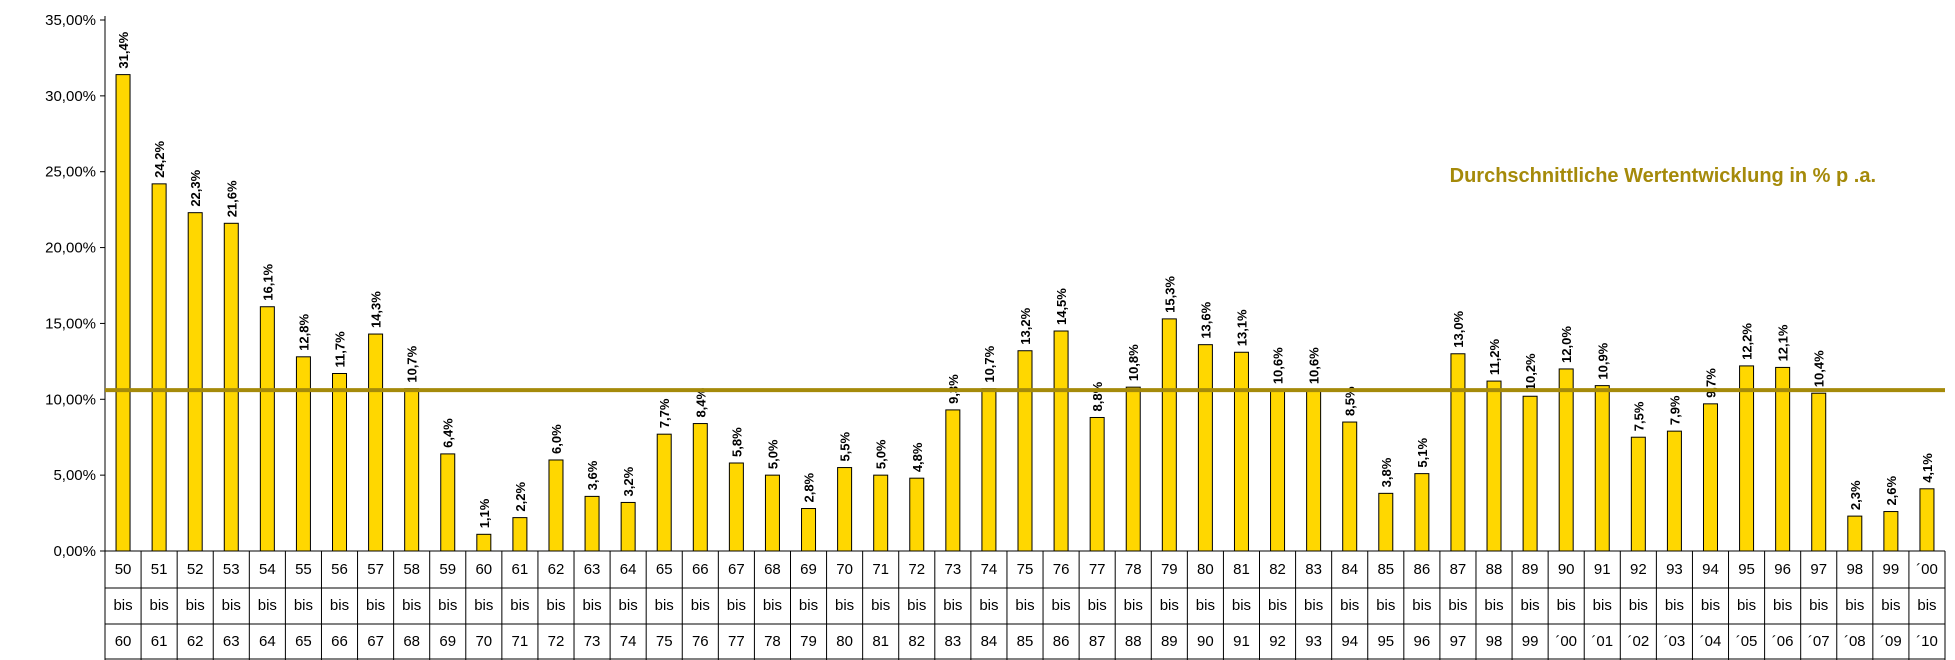  What do you see at coordinates (195, 641) in the screenshot?
I see `category-label: 62` at bounding box center [195, 641].